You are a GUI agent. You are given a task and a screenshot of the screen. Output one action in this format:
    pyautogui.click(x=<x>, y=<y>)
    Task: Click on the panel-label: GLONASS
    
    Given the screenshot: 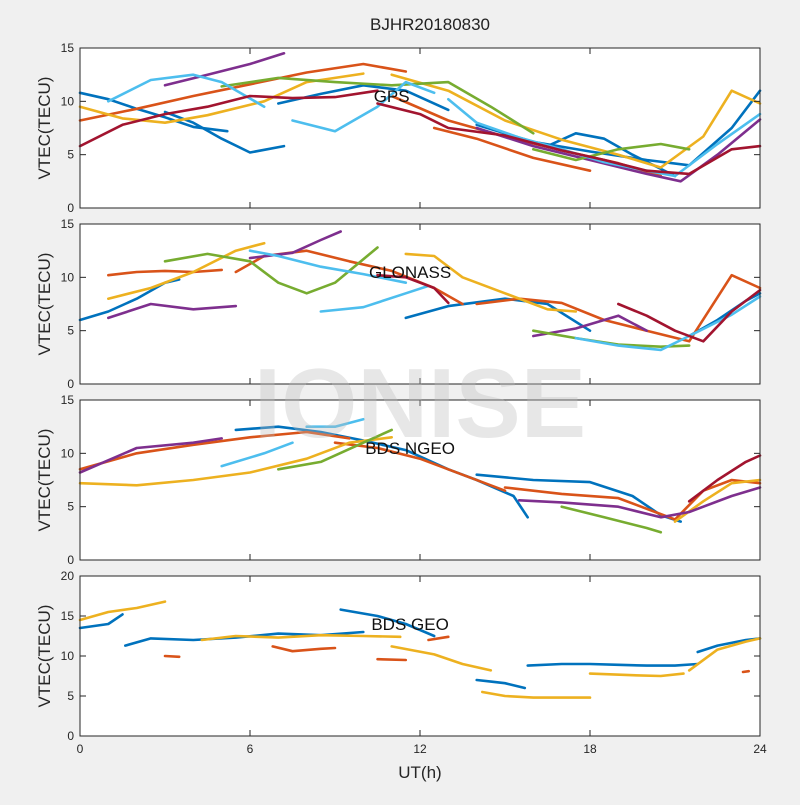 What is the action you would take?
    pyautogui.click(x=410, y=272)
    